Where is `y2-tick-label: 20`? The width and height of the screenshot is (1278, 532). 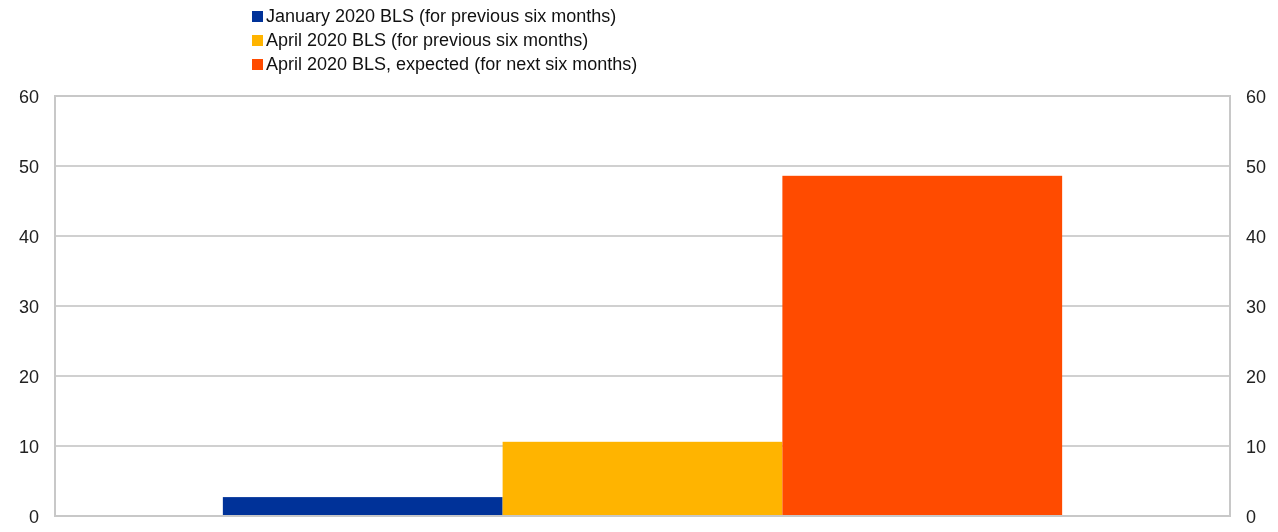 y2-tick-label: 20 is located at coordinates (1256, 376).